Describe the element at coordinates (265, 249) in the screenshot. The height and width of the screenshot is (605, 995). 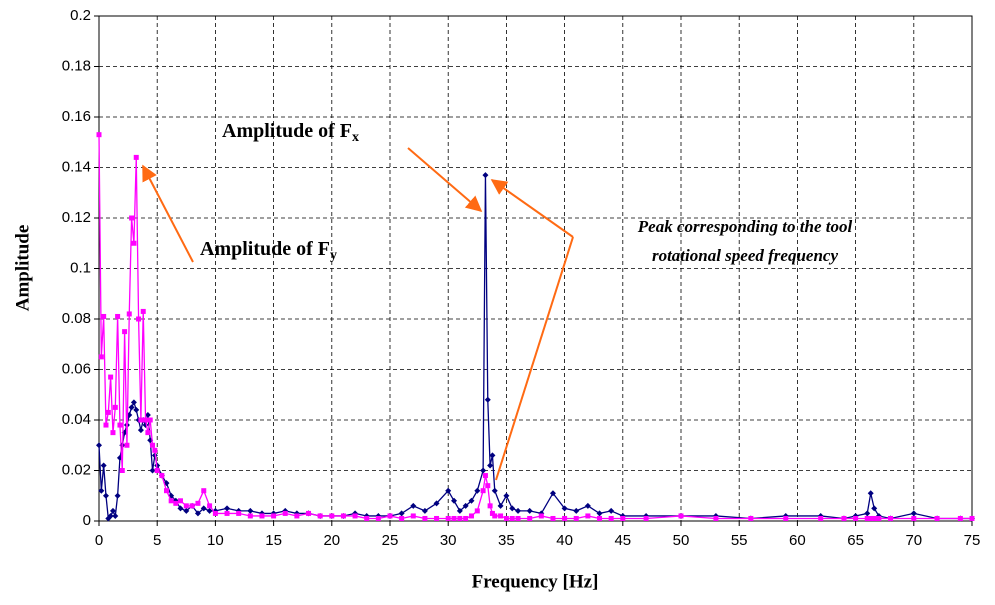
I see `annotation-text: Amplitude of F` at that location.